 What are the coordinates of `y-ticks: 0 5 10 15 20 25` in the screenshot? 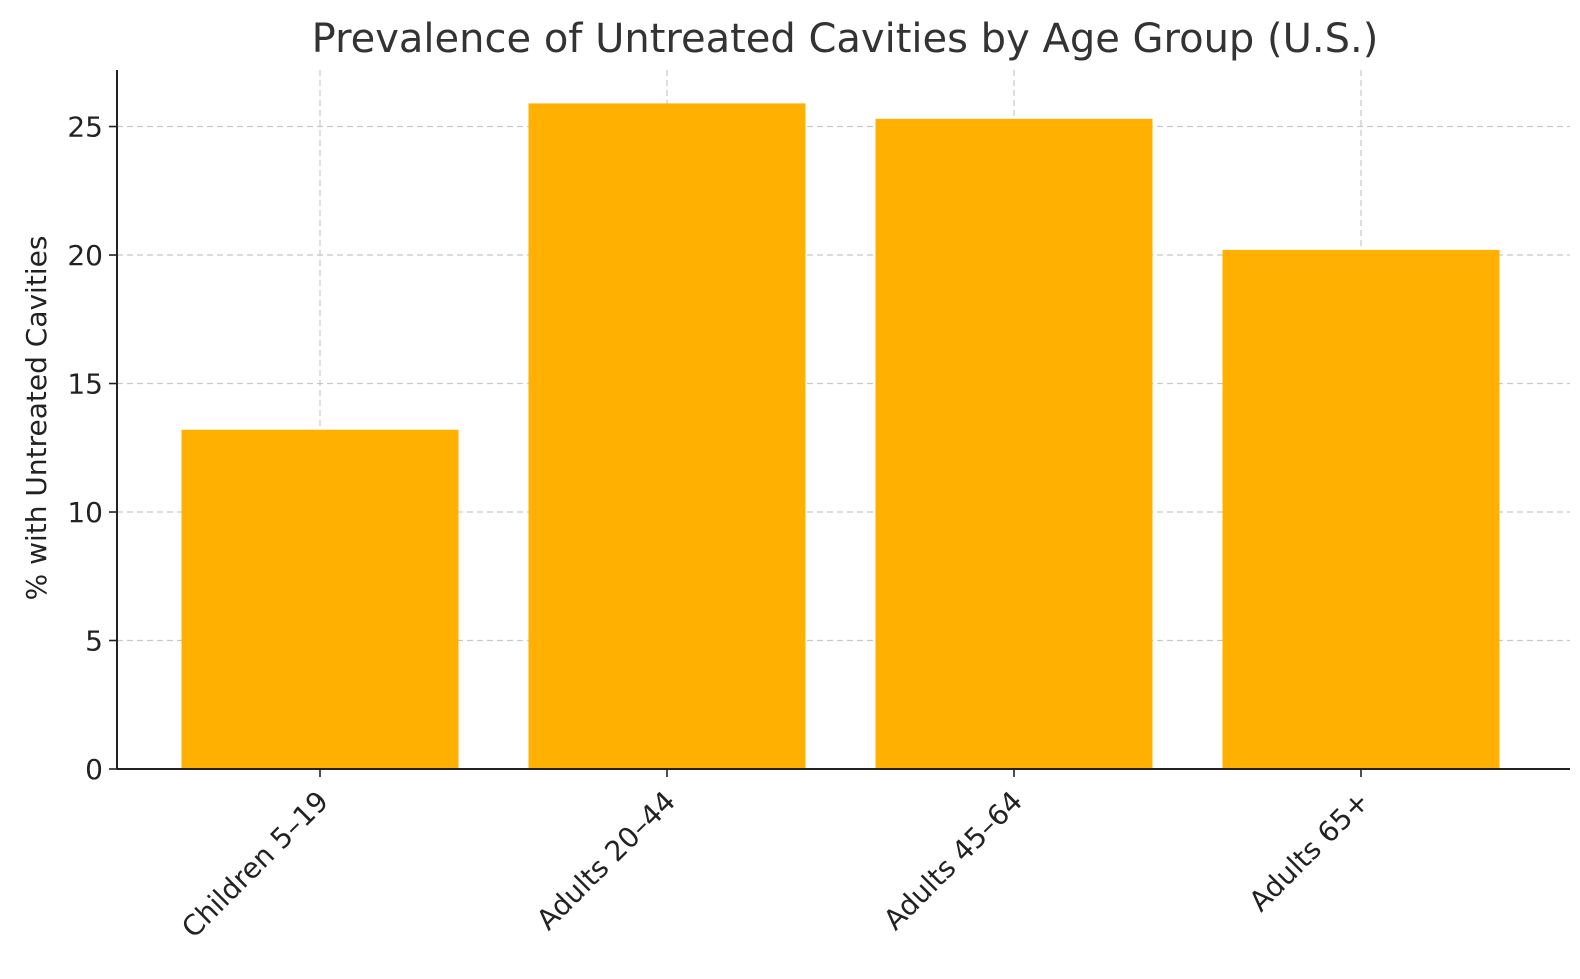 It's located at (92, 448).